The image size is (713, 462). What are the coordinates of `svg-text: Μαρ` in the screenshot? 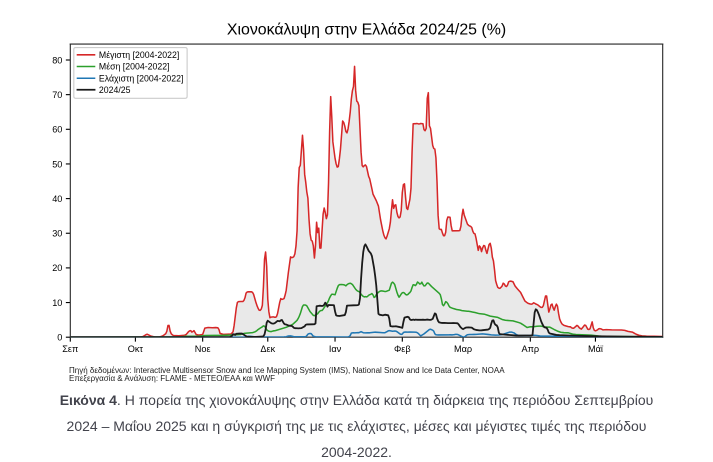 It's located at (463, 349).